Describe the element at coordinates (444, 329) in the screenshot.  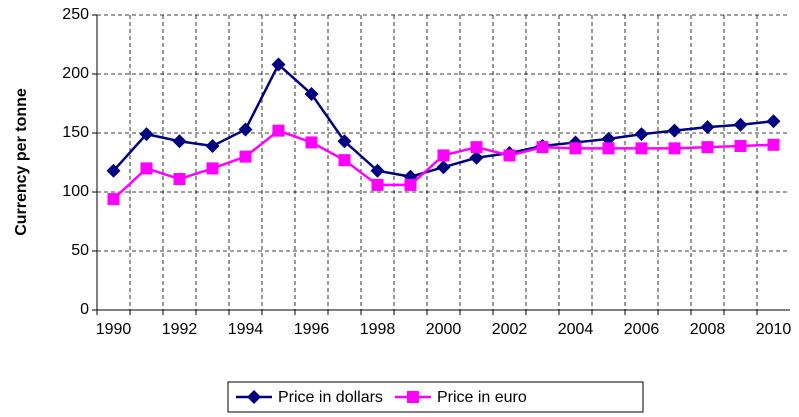
I see `x-tick-label: 2000` at that location.